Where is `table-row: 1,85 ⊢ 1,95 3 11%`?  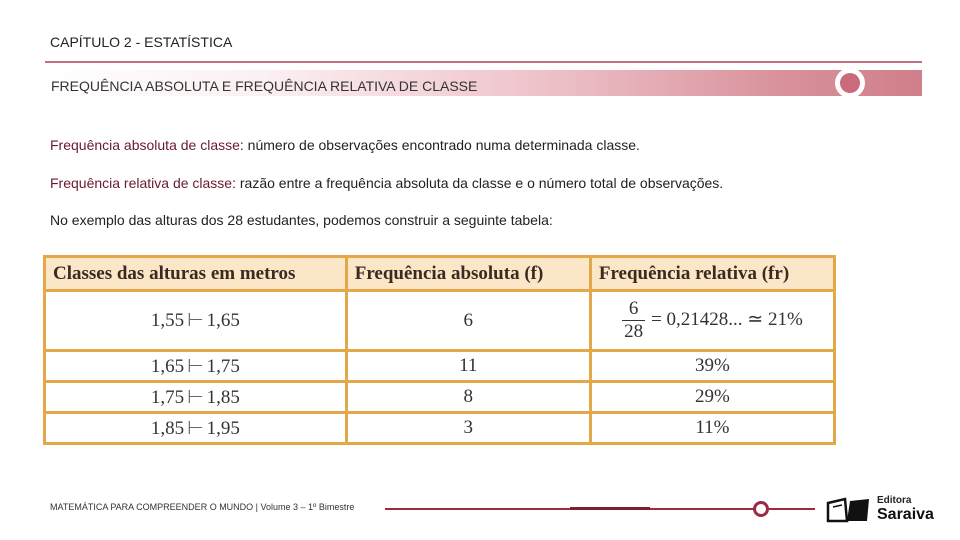 table-row: 1,85 ⊢ 1,95 3 11% is located at coordinates (440, 428).